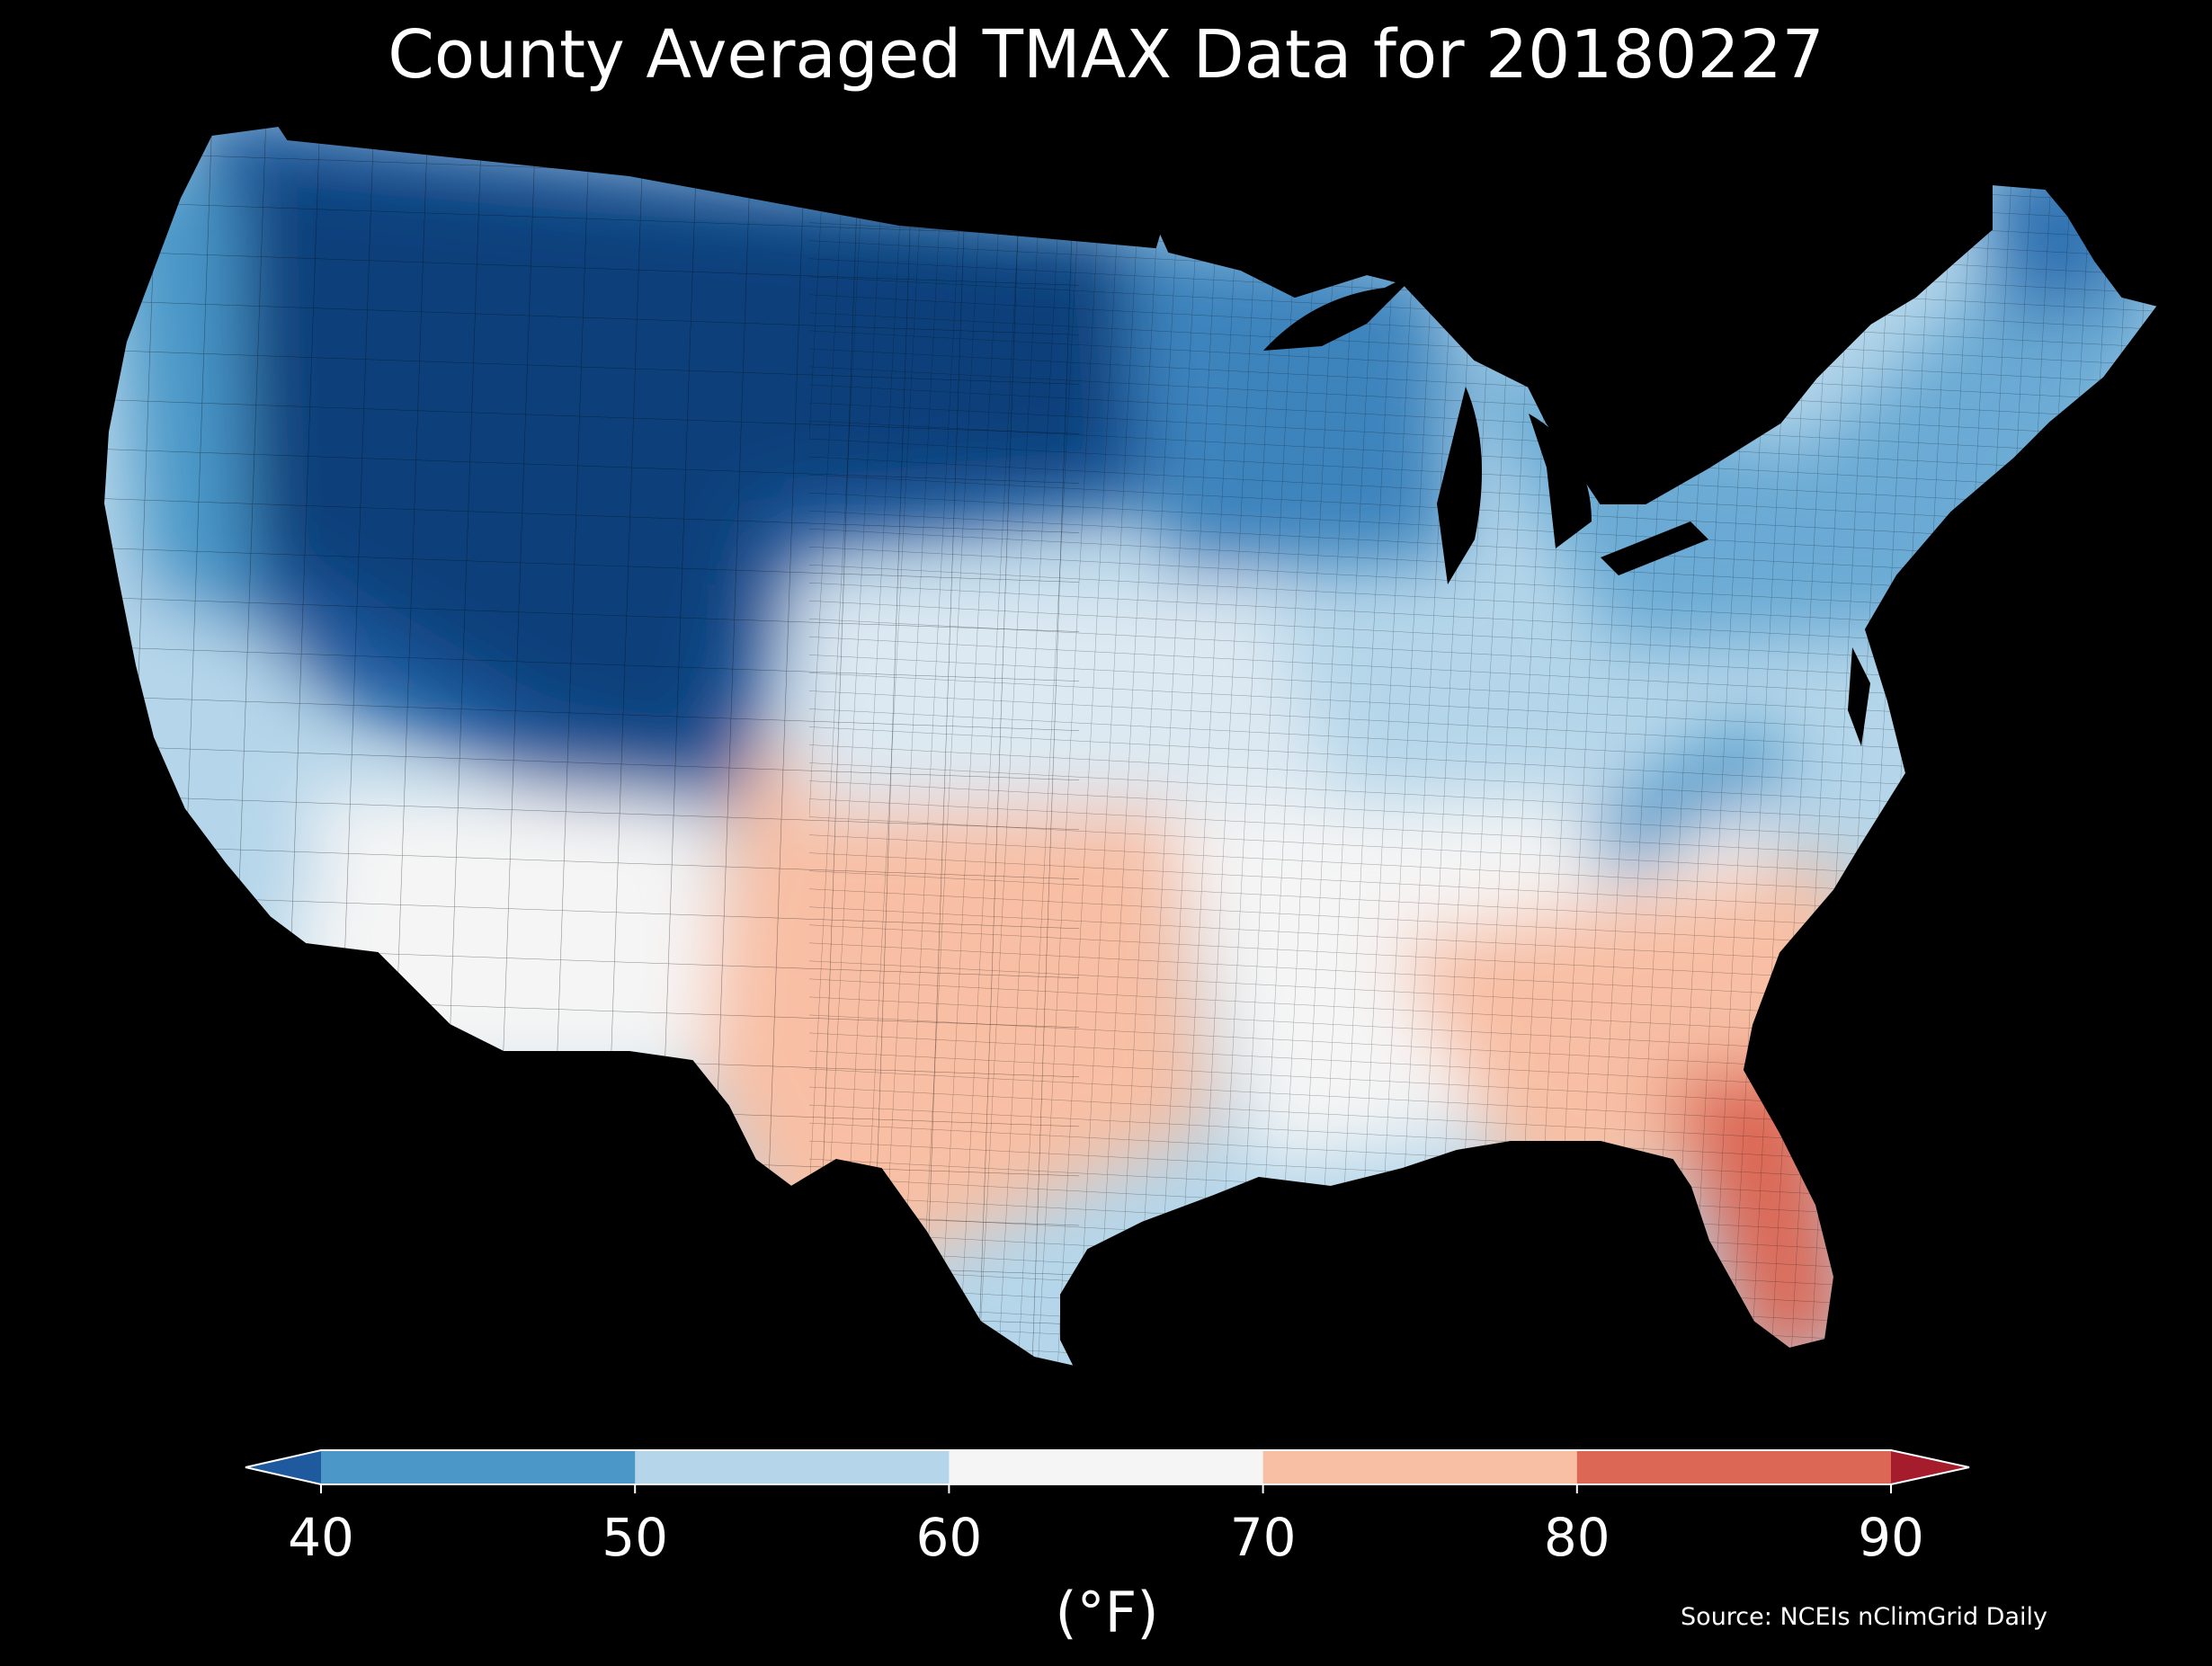 The width and height of the screenshot is (2212, 1666). Describe the element at coordinates (1859, 696) in the screenshot. I see `chesapeake-bay` at that location.